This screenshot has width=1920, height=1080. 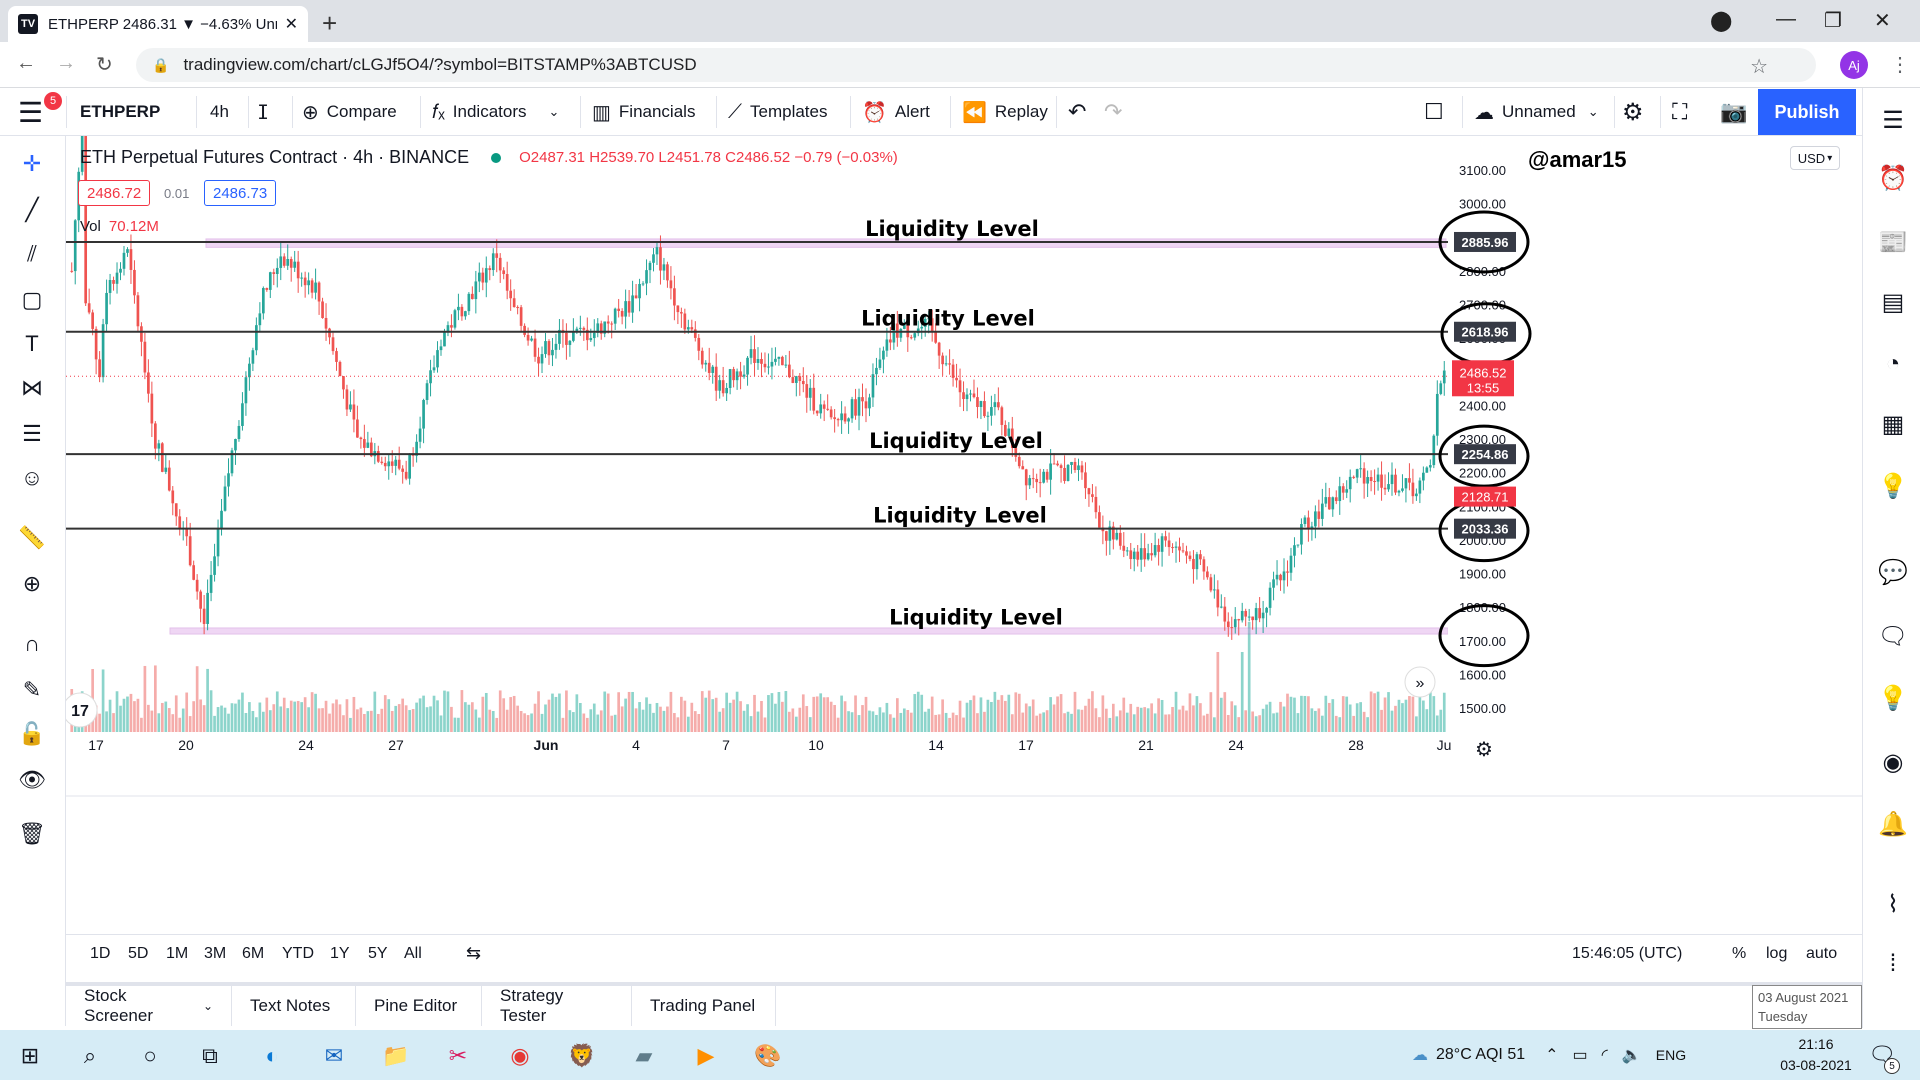 I want to click on buy-price-button: 2486.73, so click(x=240, y=193).